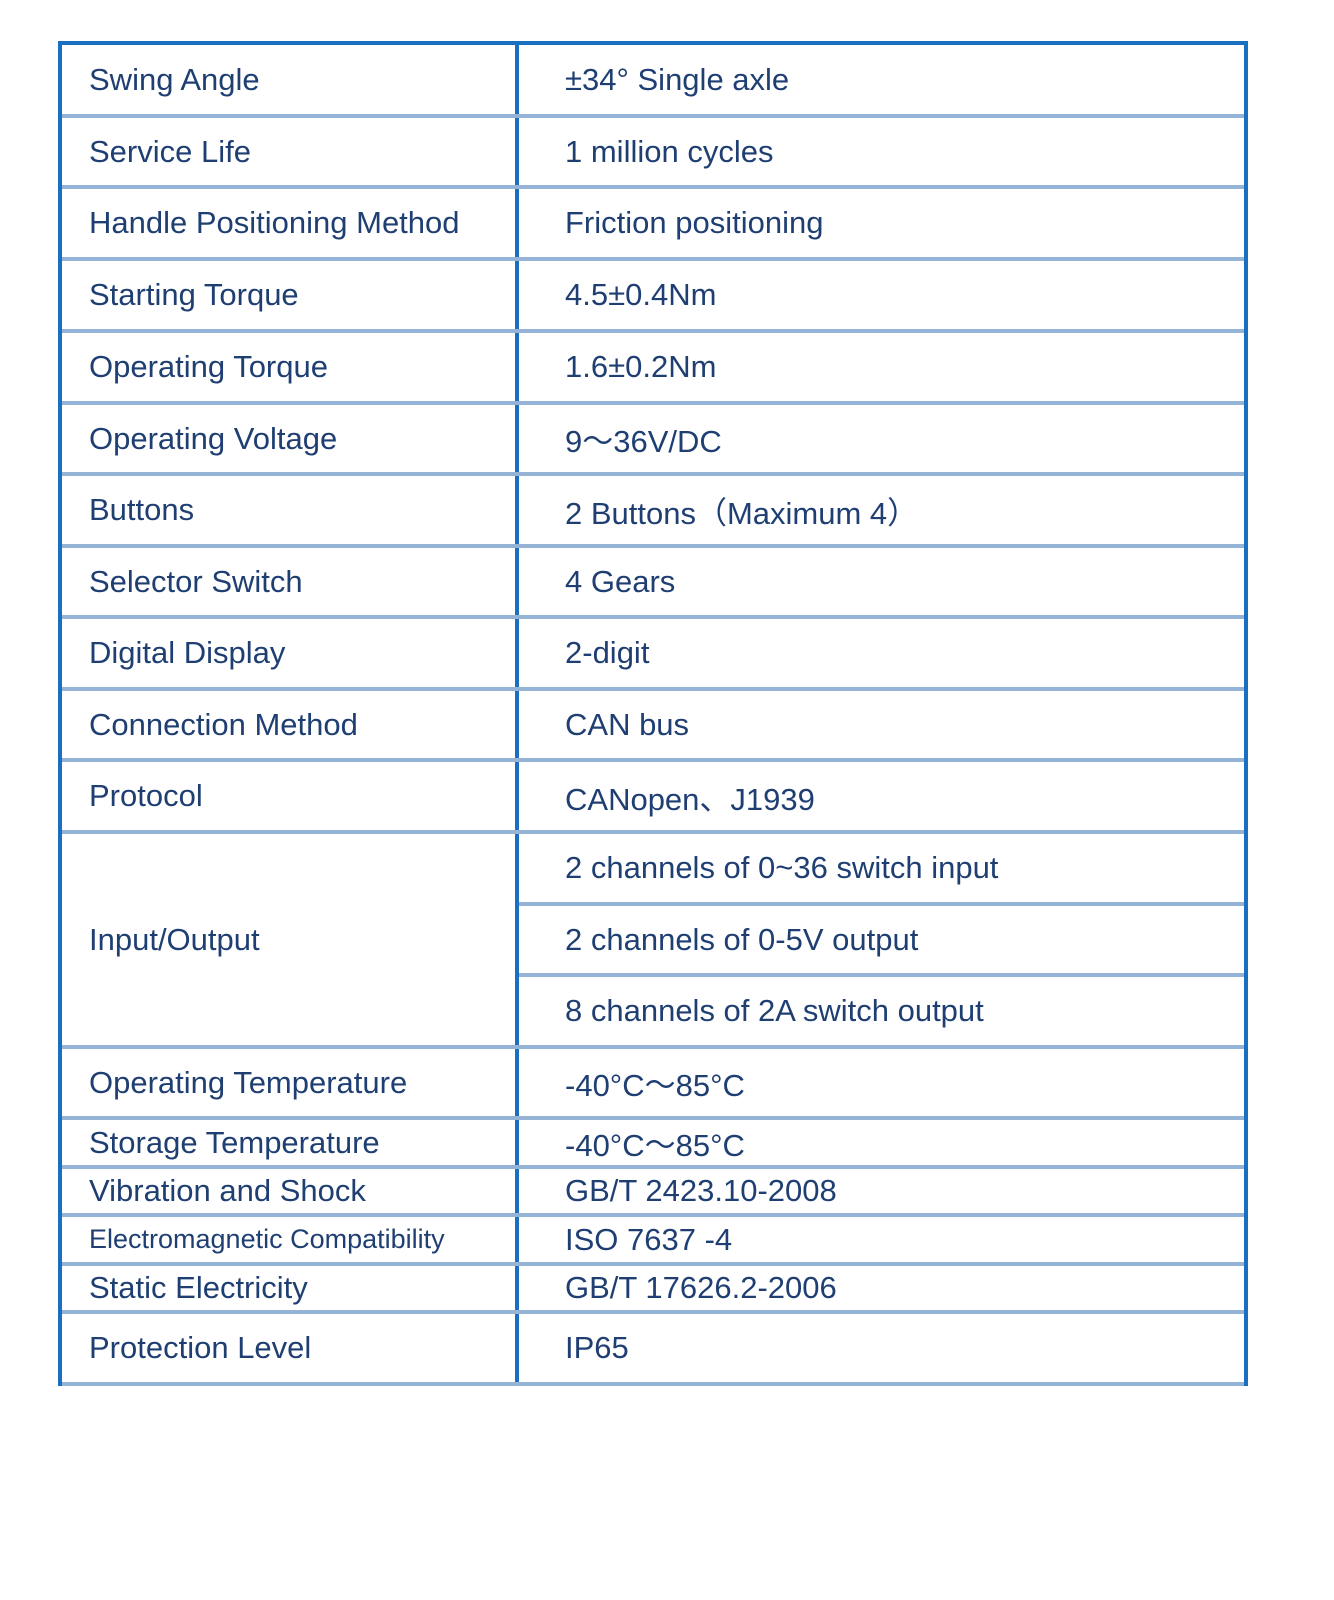  Describe the element at coordinates (290, 1191) in the screenshot. I see `row-label: Vibration and Shock` at that location.